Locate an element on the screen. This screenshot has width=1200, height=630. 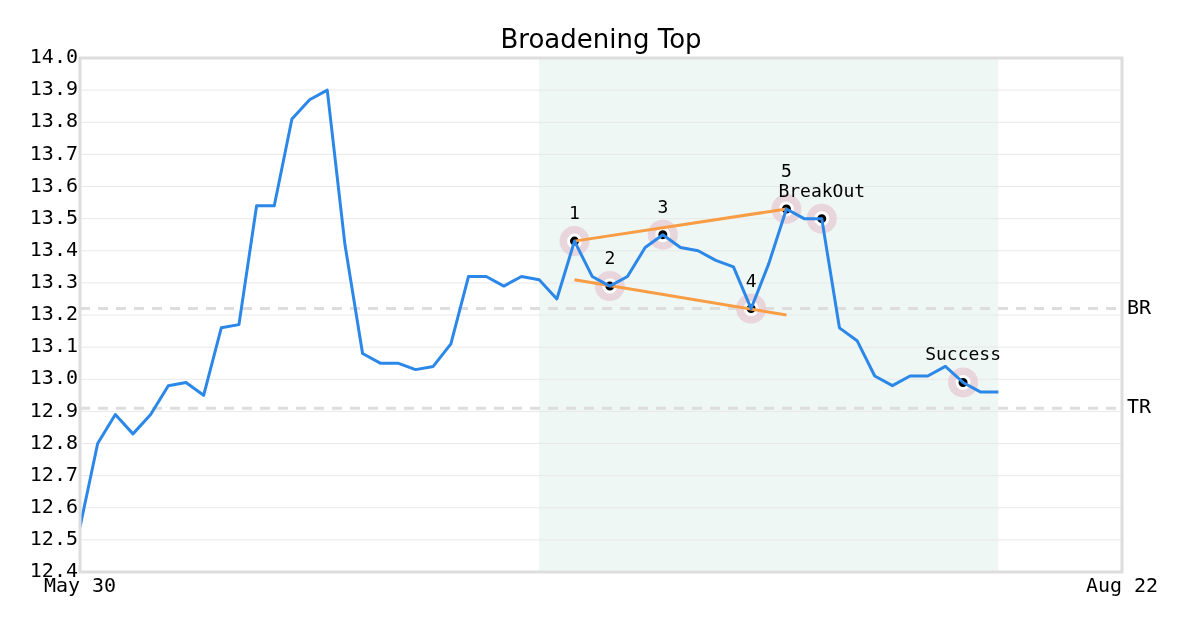
y-tick-label: 13.2 is located at coordinates (53, 313).